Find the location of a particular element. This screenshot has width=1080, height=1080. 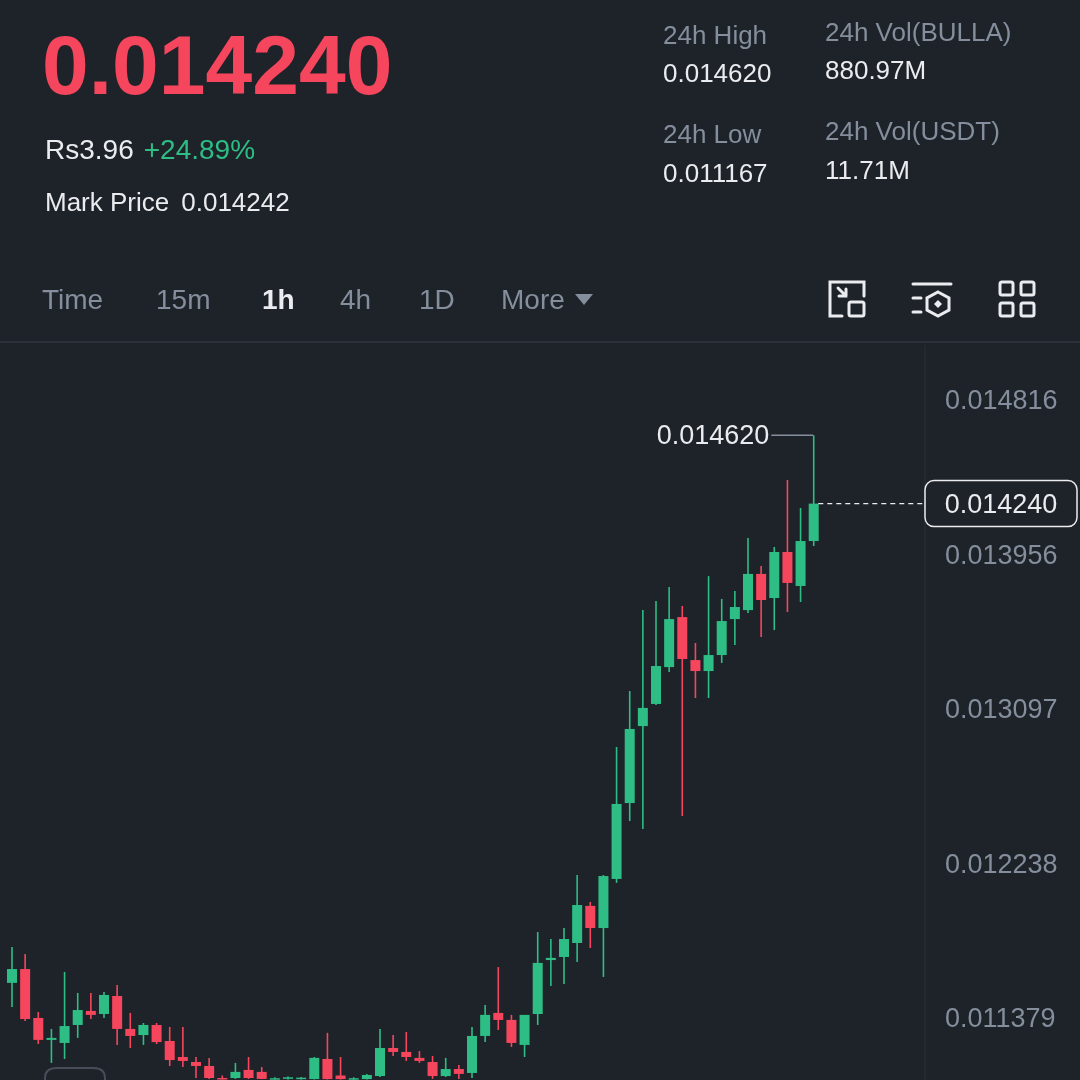

text: More is located at coordinates (533, 300).